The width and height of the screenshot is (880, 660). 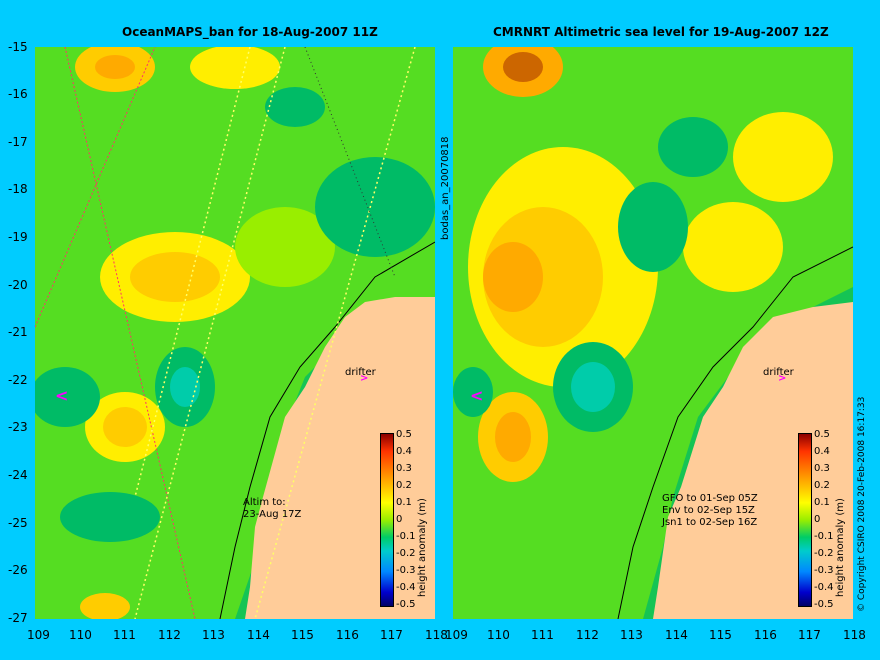 What do you see at coordinates (445, 188) in the screenshot?
I see `run-id-label: bodas_an_20070818` at bounding box center [445, 188].